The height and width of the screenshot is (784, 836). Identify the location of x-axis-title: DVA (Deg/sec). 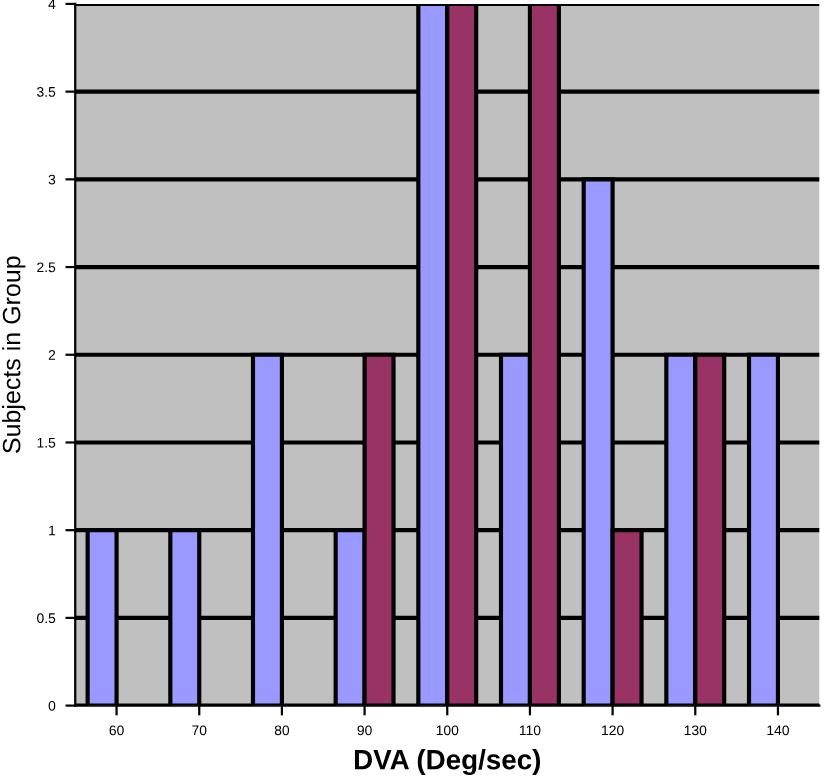
(447, 762).